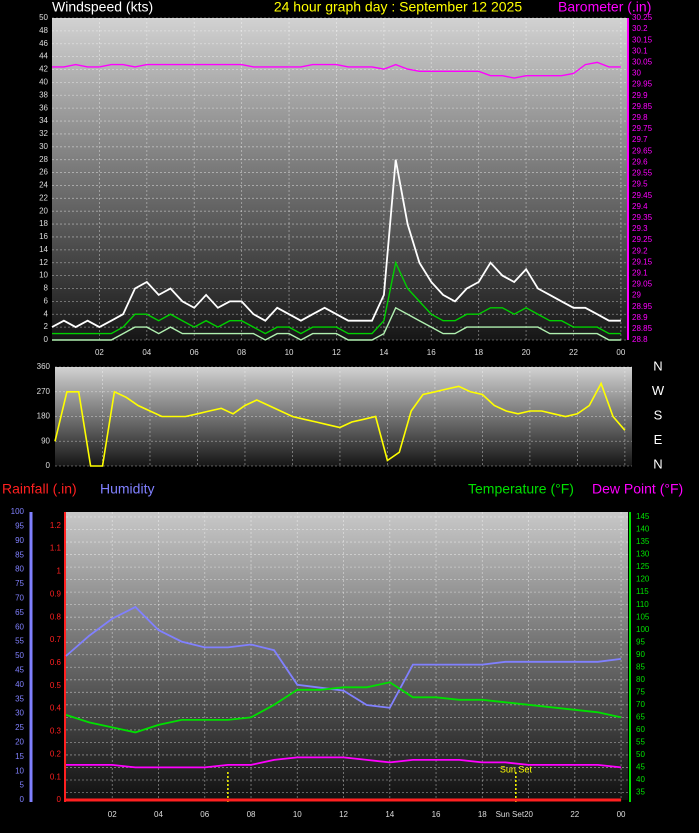 This screenshot has width=699, height=833. Describe the element at coordinates (642, 106) in the screenshot. I see `y-tick-label: 29.85` at that location.